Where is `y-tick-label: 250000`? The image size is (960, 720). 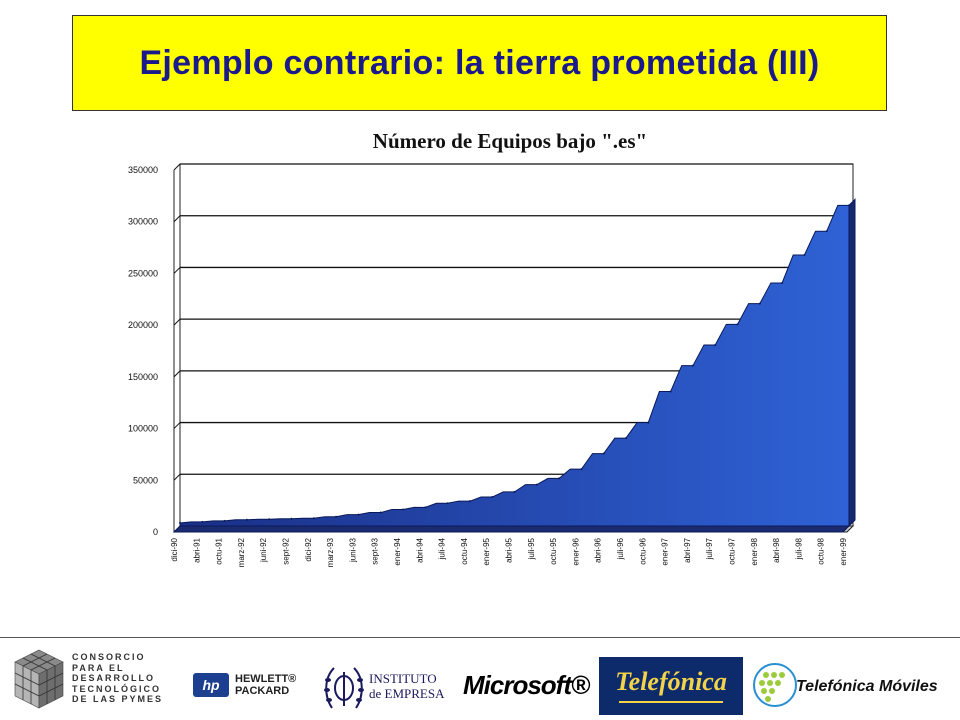 y-tick-label: 250000 is located at coordinates (143, 273).